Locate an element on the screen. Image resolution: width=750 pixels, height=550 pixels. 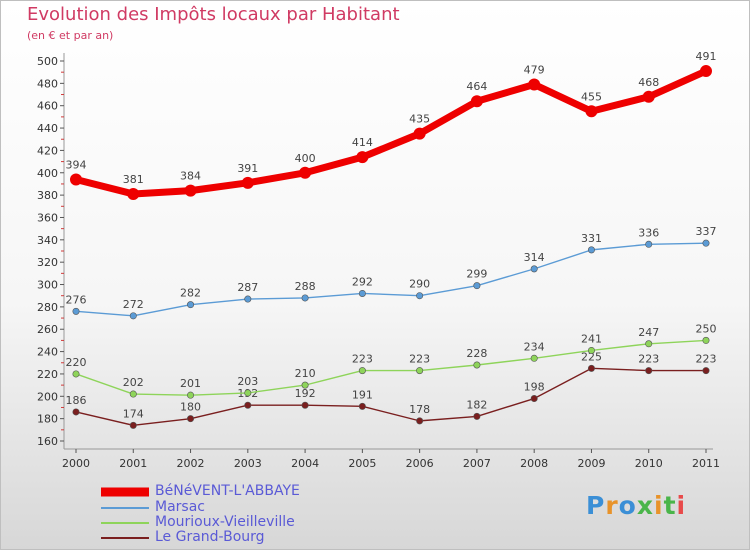
data-label: 192 is located at coordinates (305, 393).